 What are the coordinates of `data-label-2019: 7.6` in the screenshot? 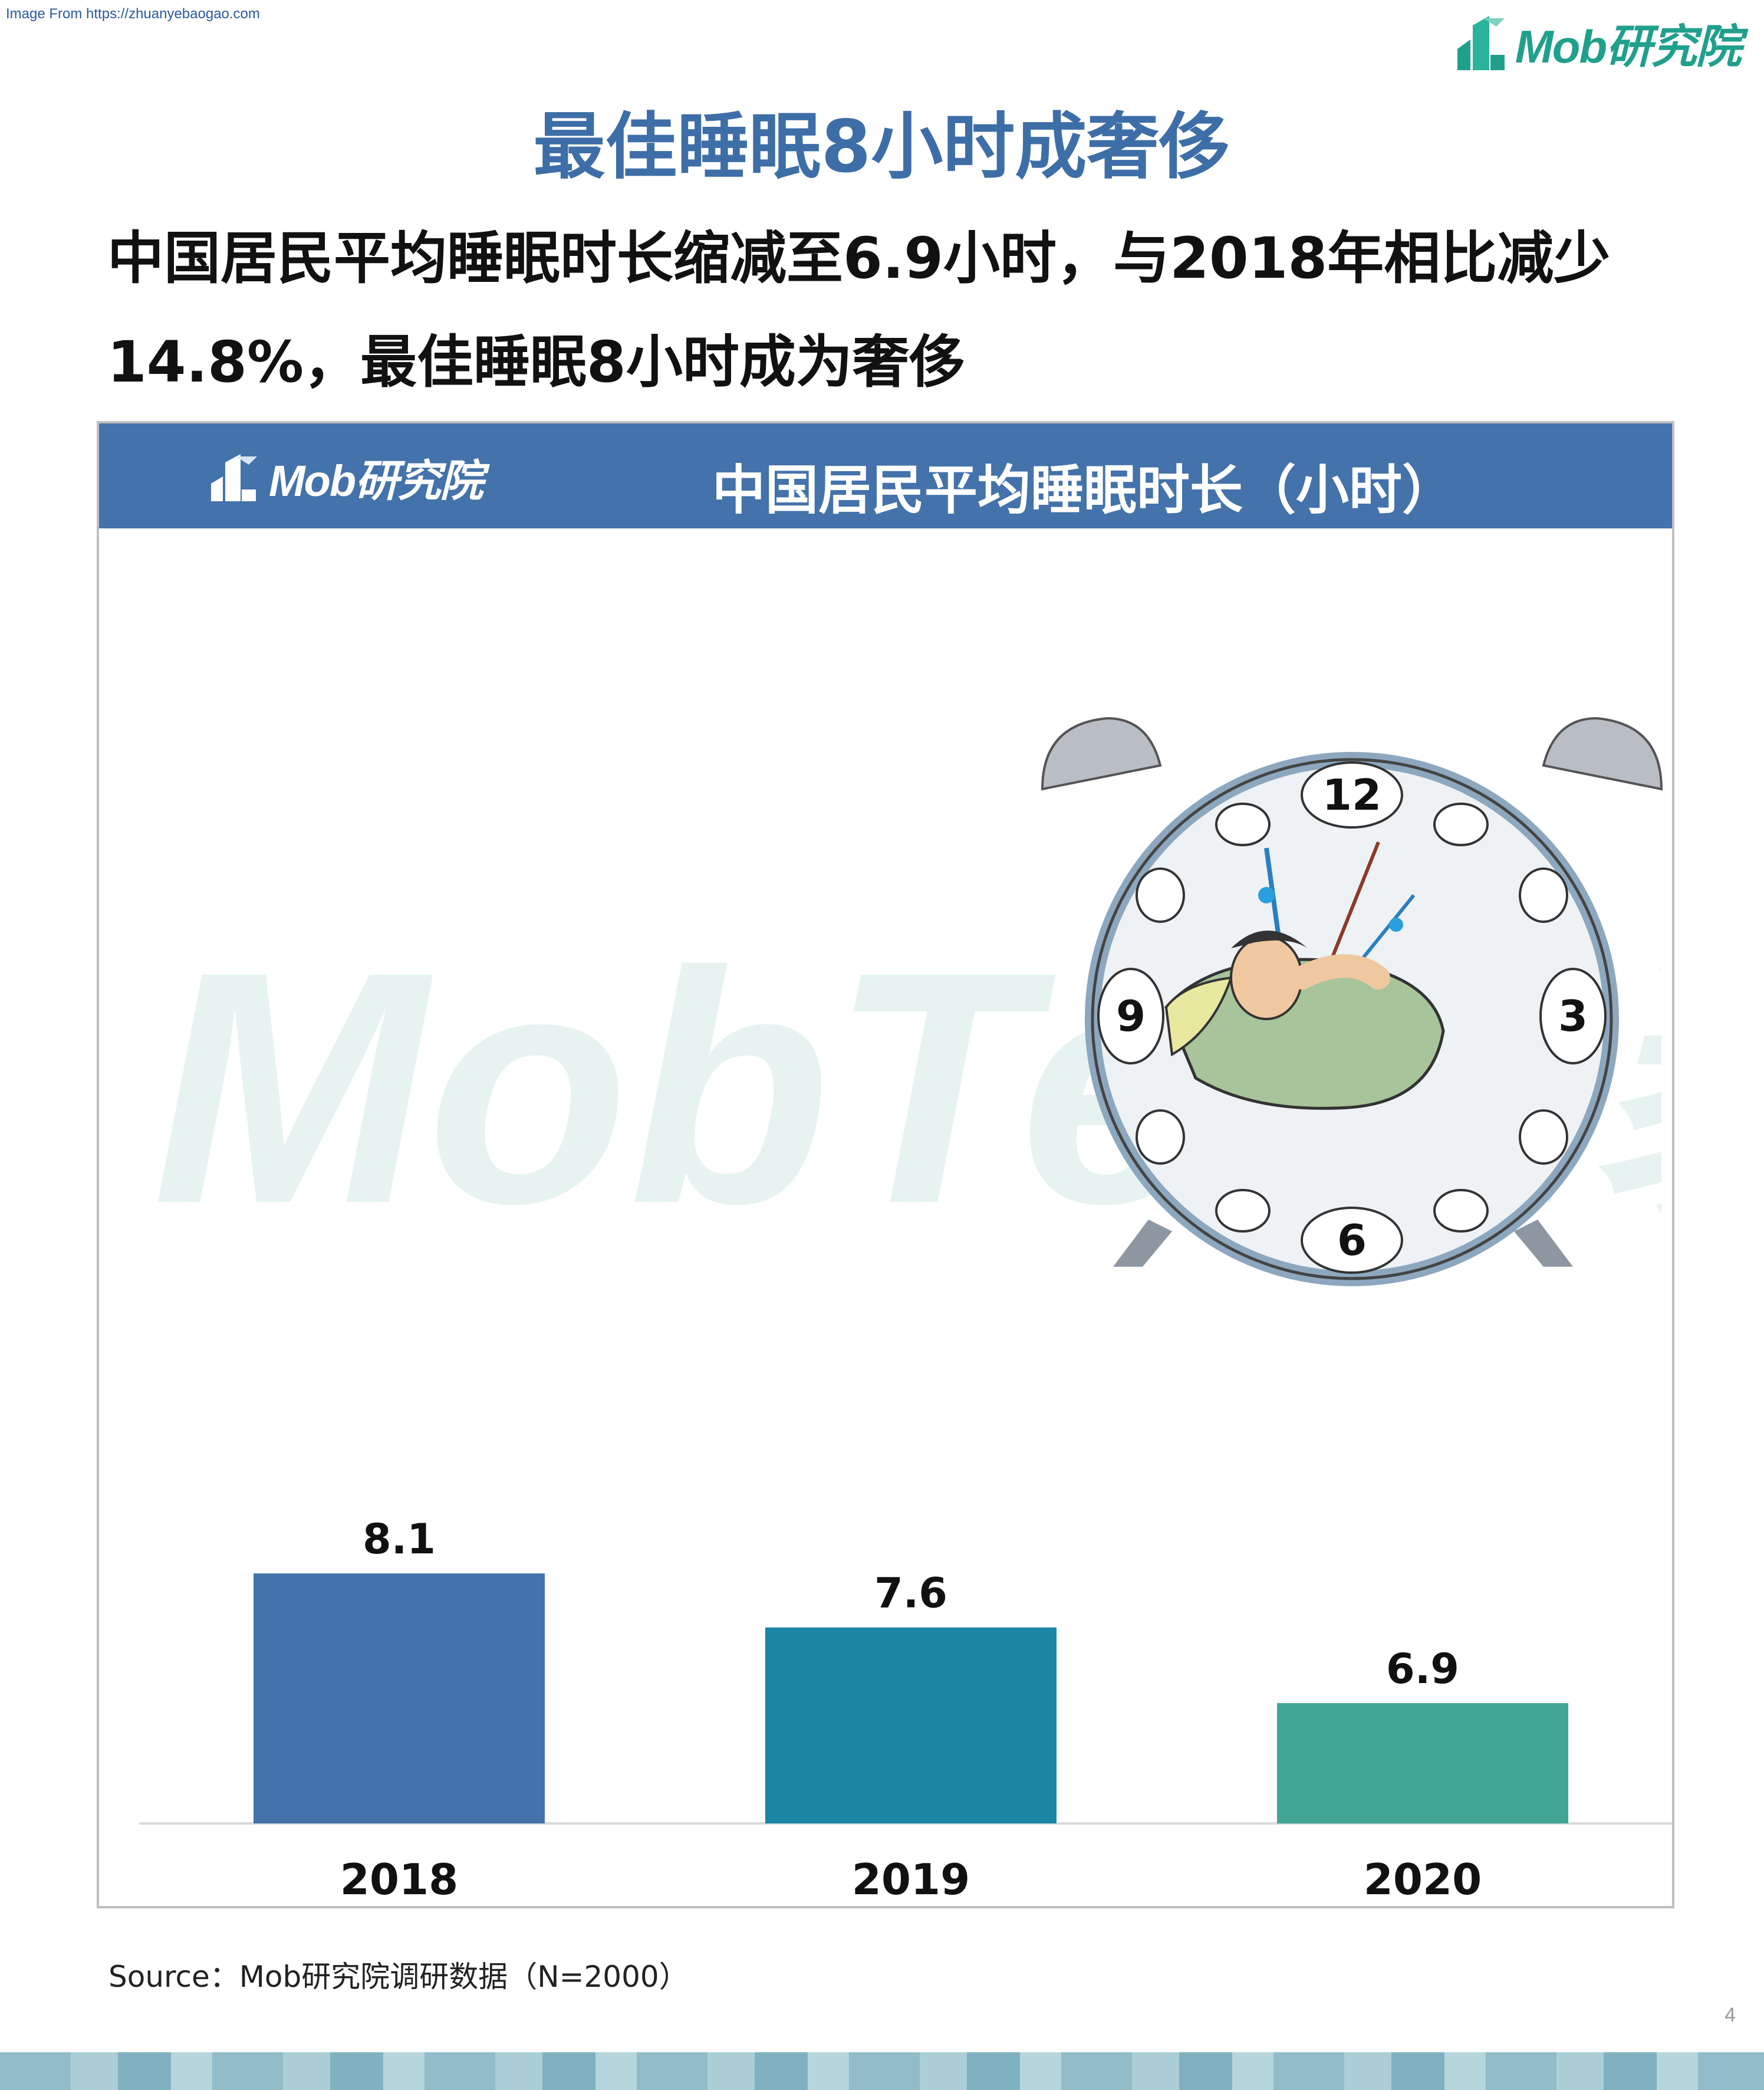 It's located at (910, 1593).